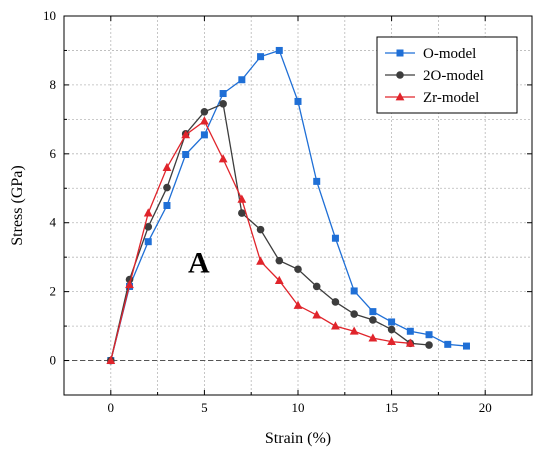 The width and height of the screenshot is (550, 459). I want to click on panel-label: A, so click(199, 263).